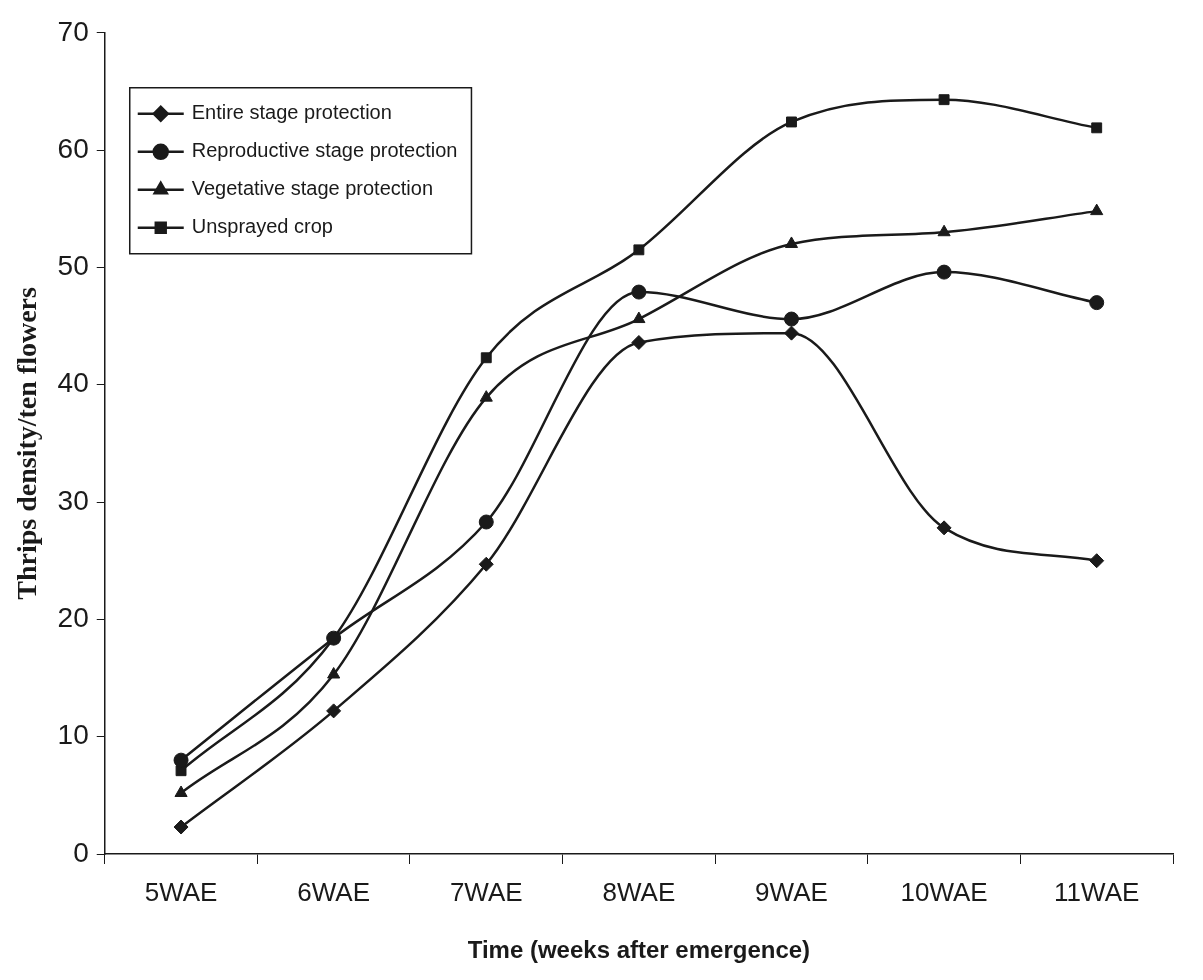  I want to click on legend-label: Unsprayed crop, so click(262, 226).